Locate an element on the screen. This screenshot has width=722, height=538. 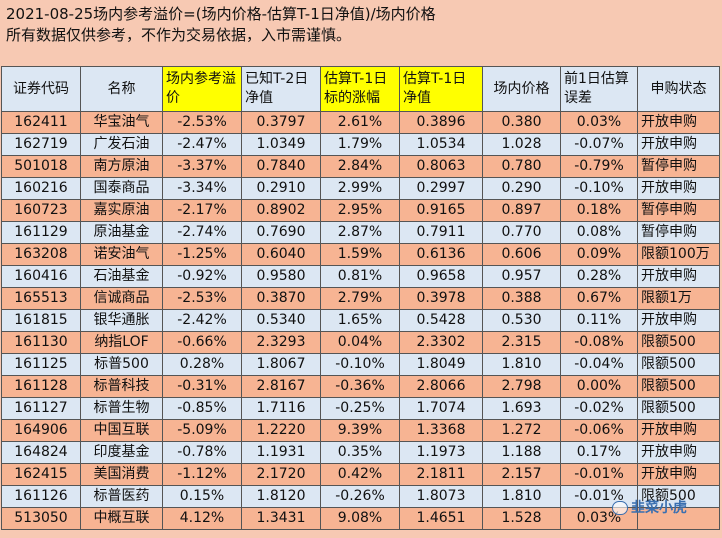
cell-t1-change: 0.81% is located at coordinates (360, 276).